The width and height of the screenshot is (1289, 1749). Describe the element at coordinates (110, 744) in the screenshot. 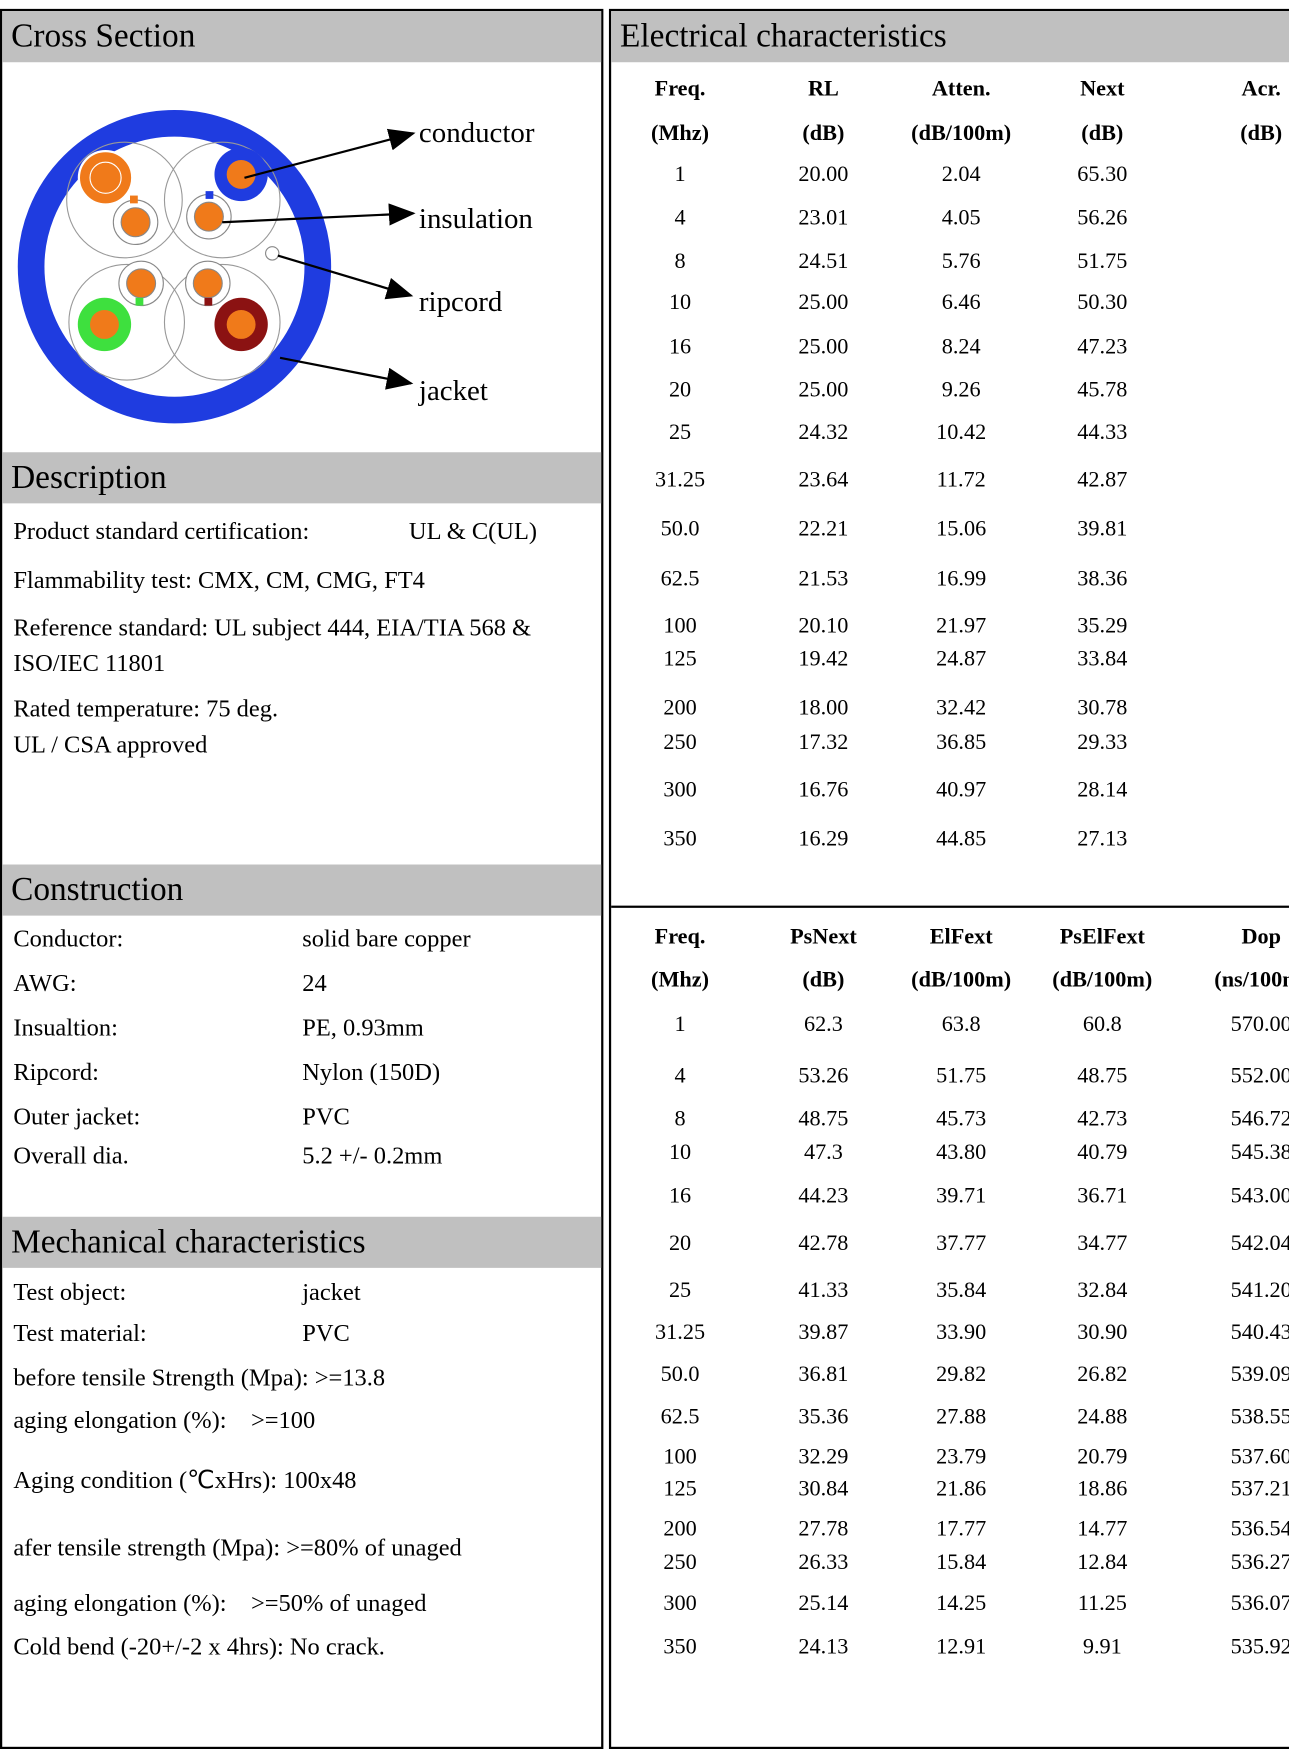

I see `description-text: UL / CSA approved` at that location.